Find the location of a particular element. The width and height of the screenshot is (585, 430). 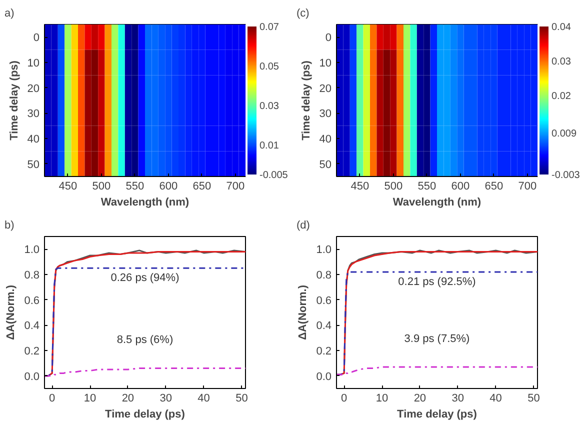

annotation: 0.26 ps (94%) is located at coordinates (145, 278).